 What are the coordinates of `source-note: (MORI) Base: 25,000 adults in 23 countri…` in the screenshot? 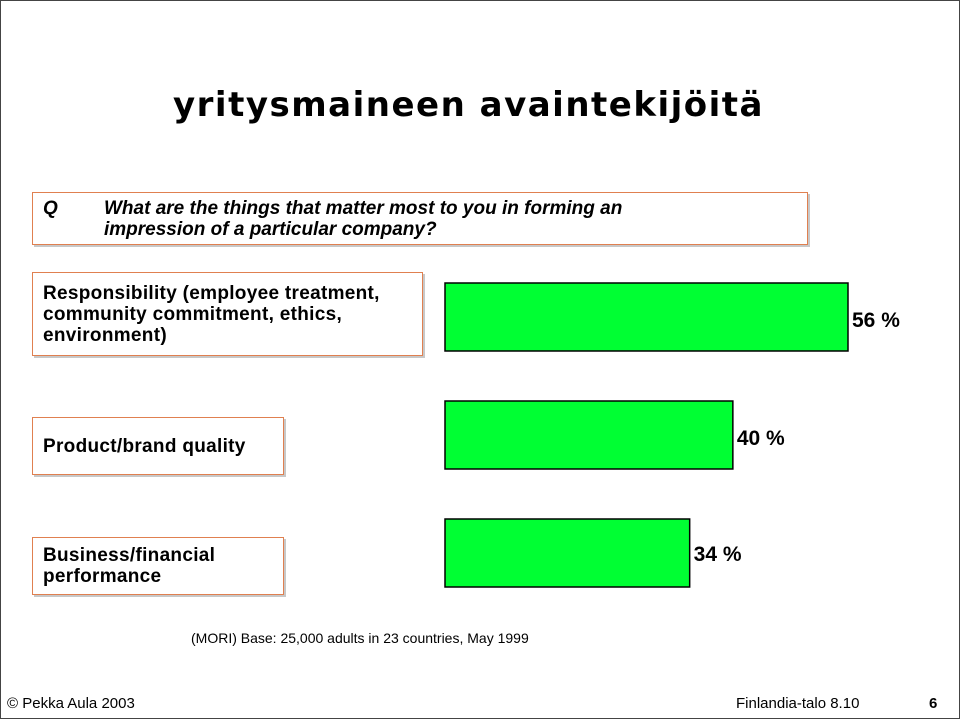 It's located at (360, 638).